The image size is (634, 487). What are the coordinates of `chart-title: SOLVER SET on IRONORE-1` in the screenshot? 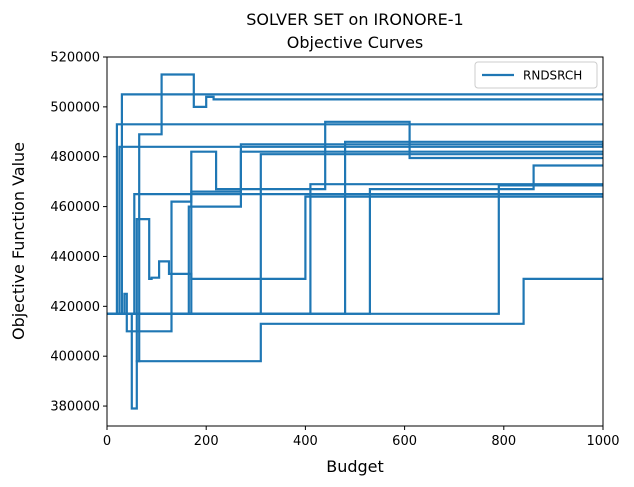 It's located at (354, 19).